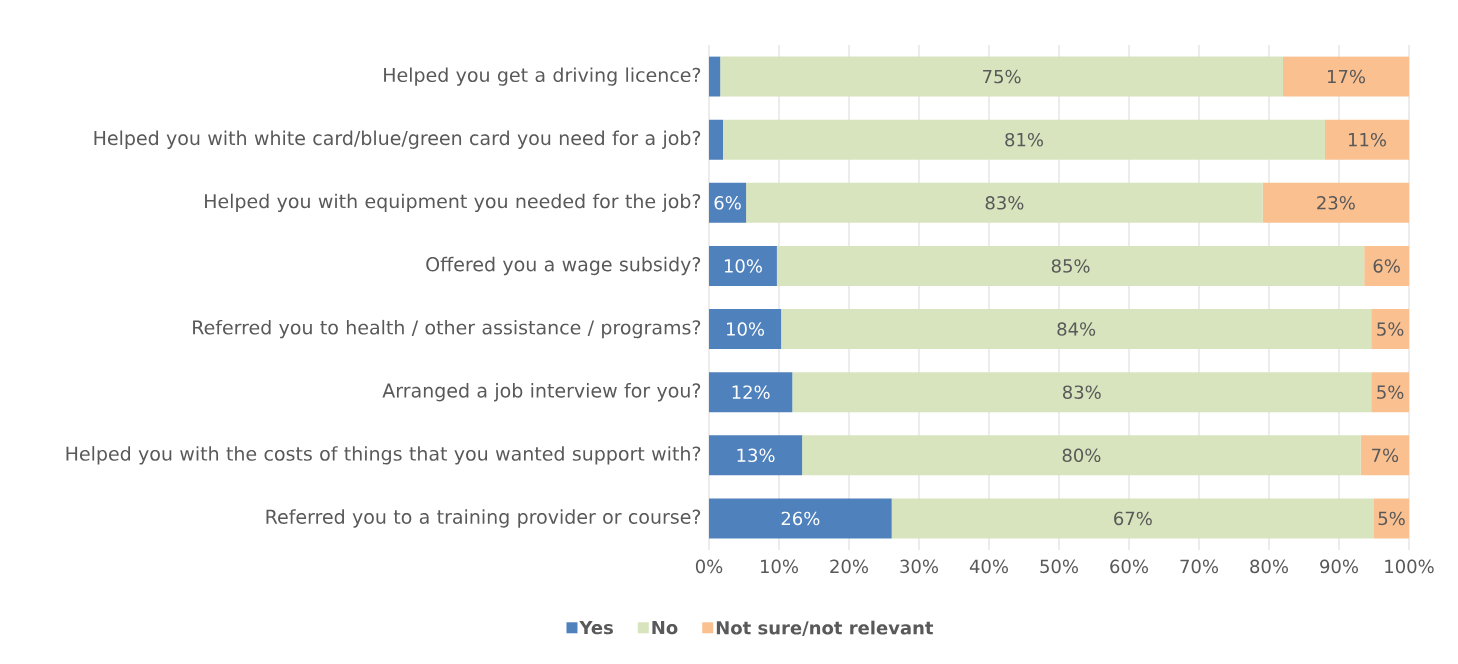 The image size is (1458, 664). I want to click on y-tick-label: Arranged a job interview for you?, so click(541, 392).